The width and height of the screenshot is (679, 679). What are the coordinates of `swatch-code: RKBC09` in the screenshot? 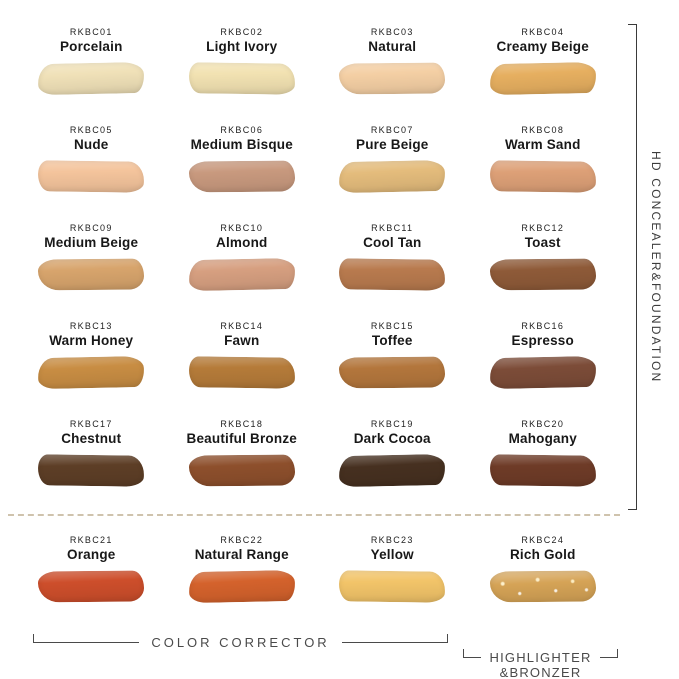 It's located at (91, 228).